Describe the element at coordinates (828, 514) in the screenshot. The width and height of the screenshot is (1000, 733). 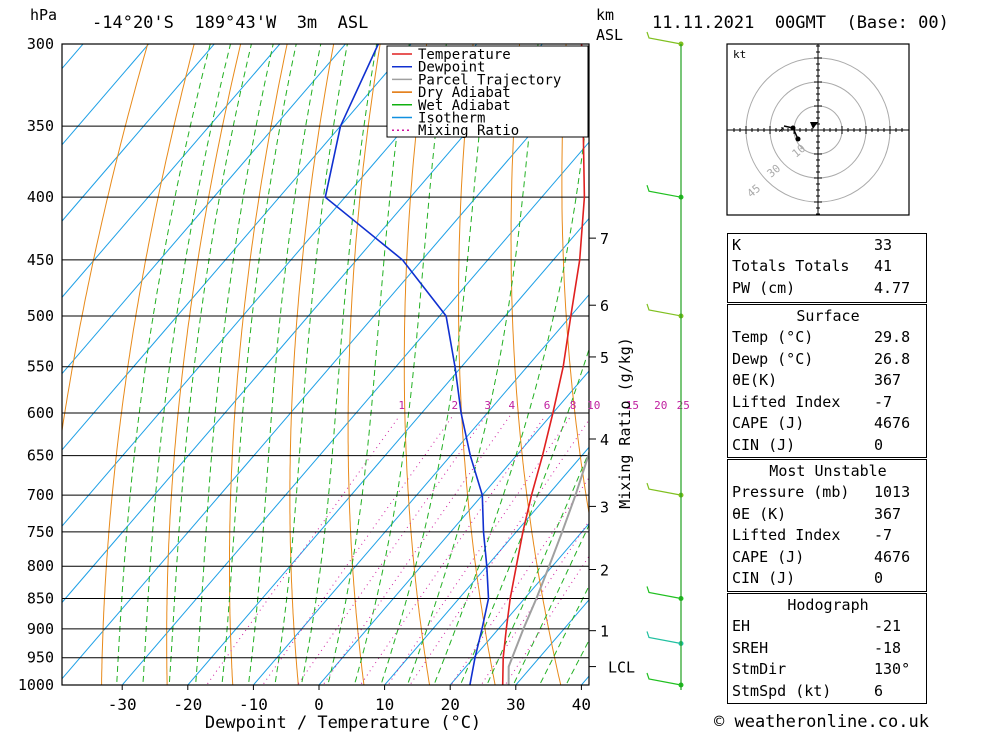
I see `table-row: θE (K) 367` at that location.